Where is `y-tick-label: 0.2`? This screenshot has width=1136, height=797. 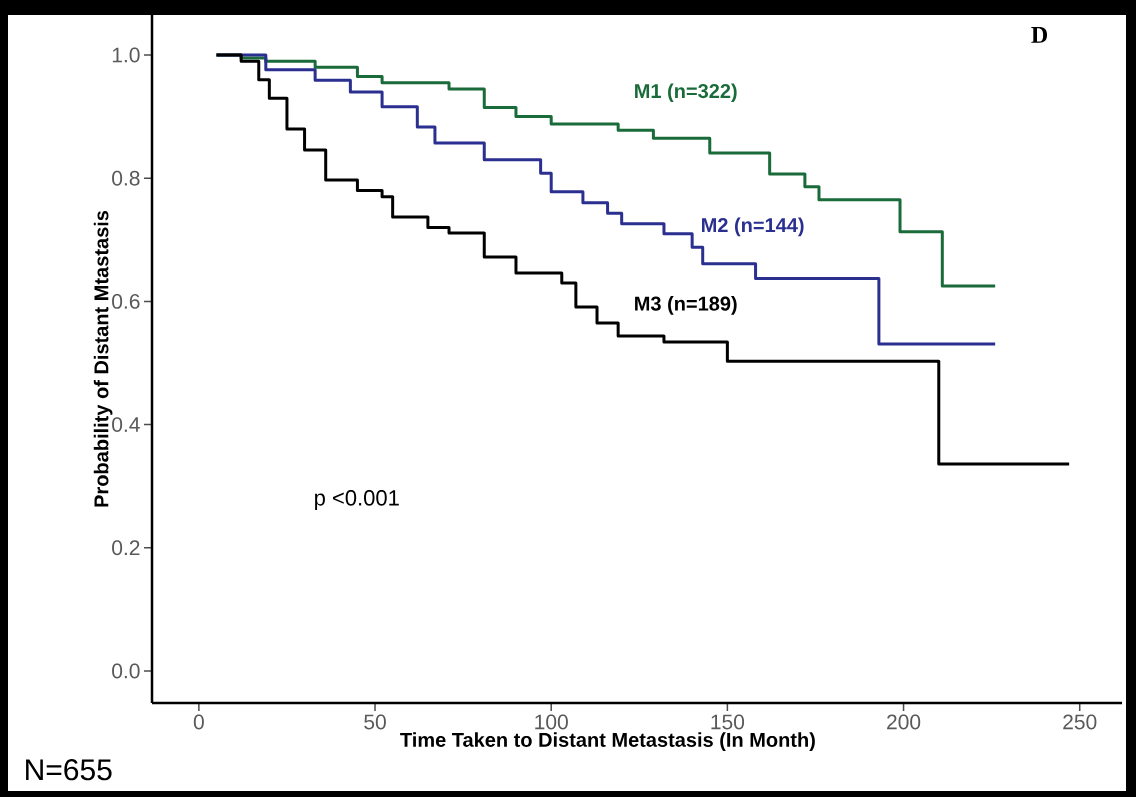 y-tick-label: 0.2 is located at coordinates (126, 548).